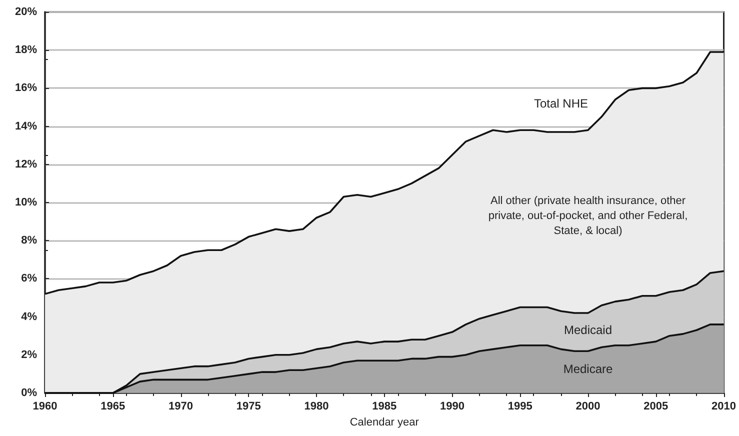  What do you see at coordinates (520, 406) in the screenshot?
I see `x-tick-label: 1995` at bounding box center [520, 406].